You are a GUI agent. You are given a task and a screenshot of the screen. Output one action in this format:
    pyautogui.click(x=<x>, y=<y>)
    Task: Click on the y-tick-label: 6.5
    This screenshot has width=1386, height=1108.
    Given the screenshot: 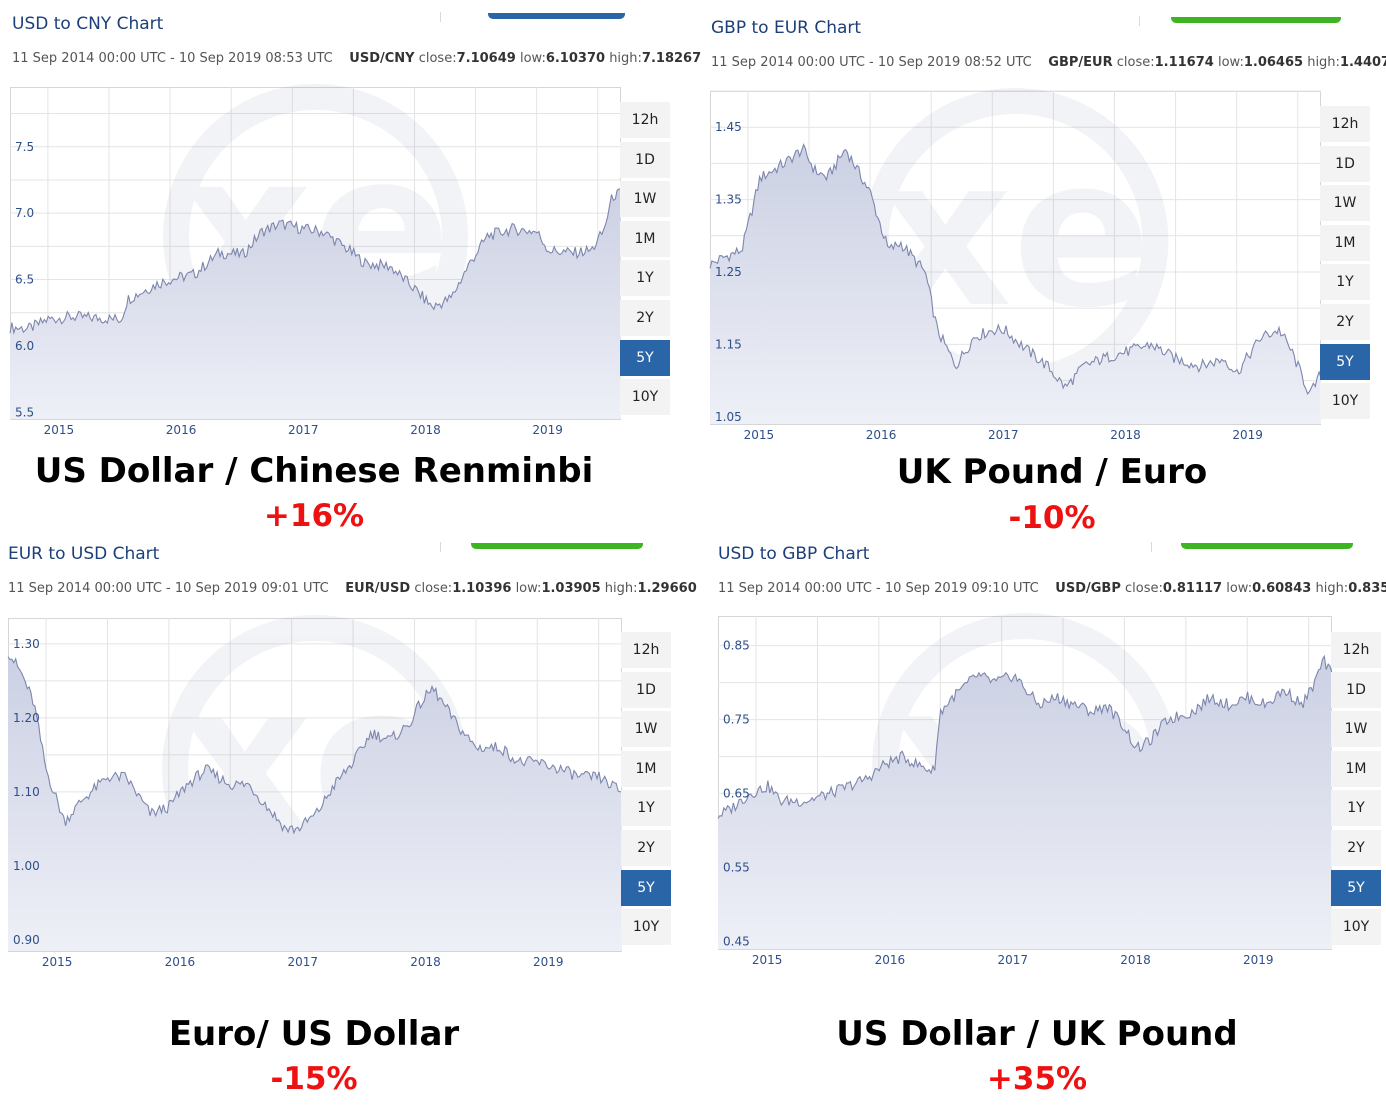 What is the action you would take?
    pyautogui.click(x=24, y=280)
    